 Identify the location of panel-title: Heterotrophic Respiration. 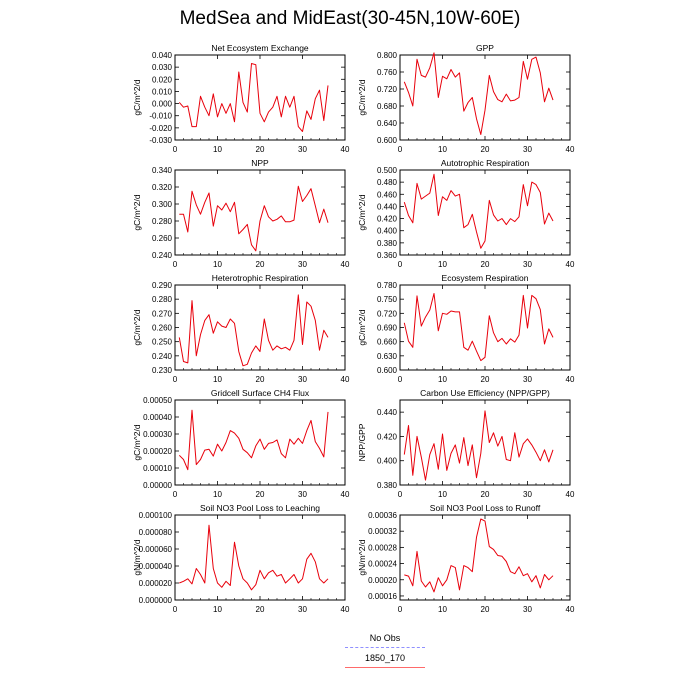
(260, 278).